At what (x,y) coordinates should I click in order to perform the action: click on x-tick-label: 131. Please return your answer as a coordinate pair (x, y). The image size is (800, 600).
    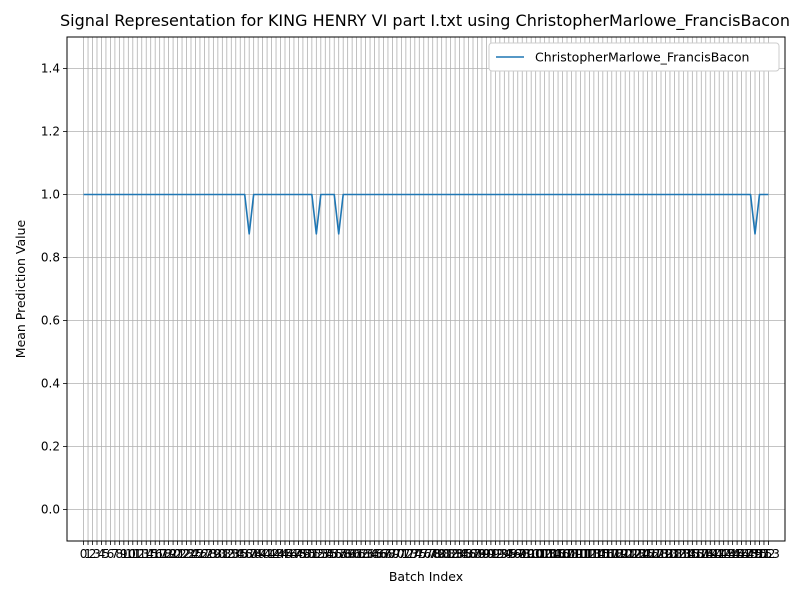
    Looking at the image, I should click on (670, 554).